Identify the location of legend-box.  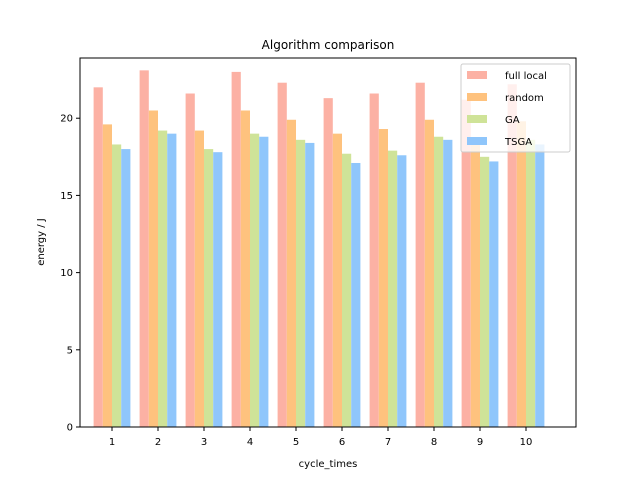
(515, 108).